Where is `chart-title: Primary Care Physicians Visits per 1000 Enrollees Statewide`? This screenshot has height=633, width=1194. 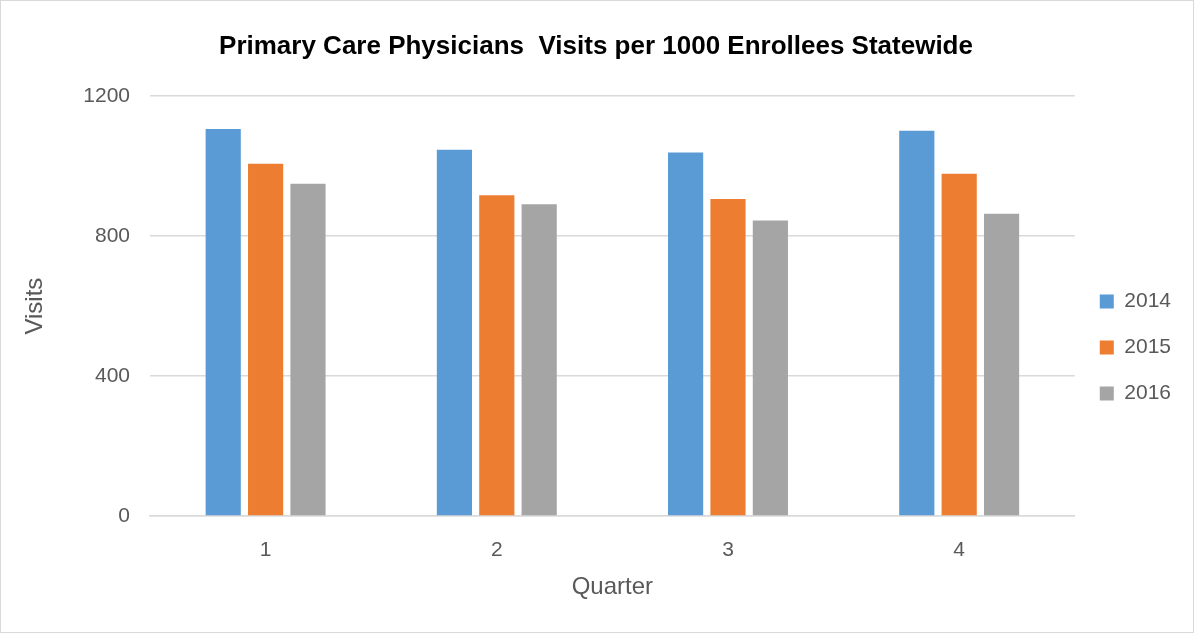
chart-title: Primary Care Physicians Visits per 1000 Enrollees Statewide is located at coordinates (596, 44).